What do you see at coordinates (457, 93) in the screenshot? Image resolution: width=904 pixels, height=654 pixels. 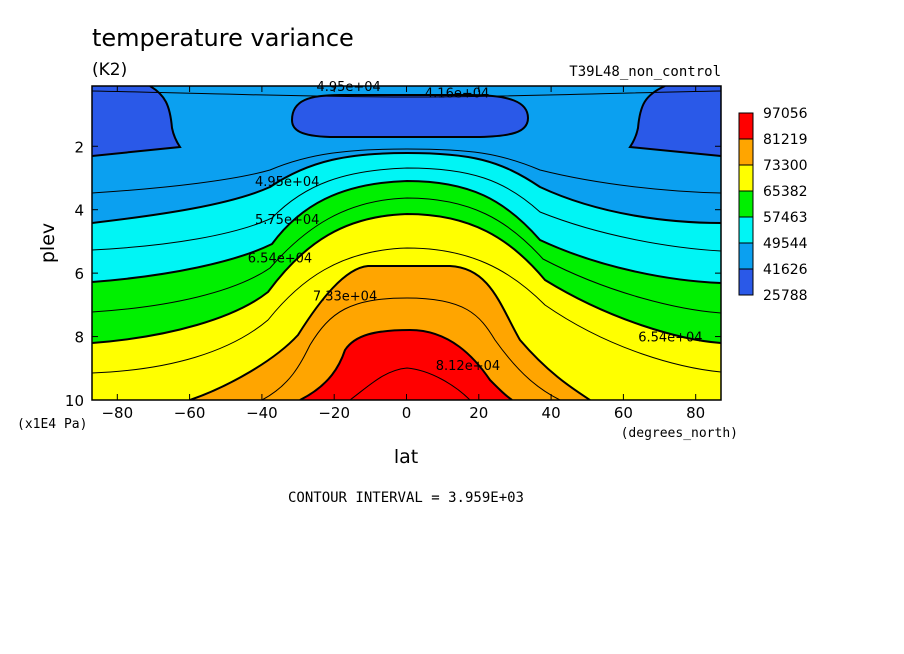 I see `contour-label: 4.16e+04` at bounding box center [457, 93].